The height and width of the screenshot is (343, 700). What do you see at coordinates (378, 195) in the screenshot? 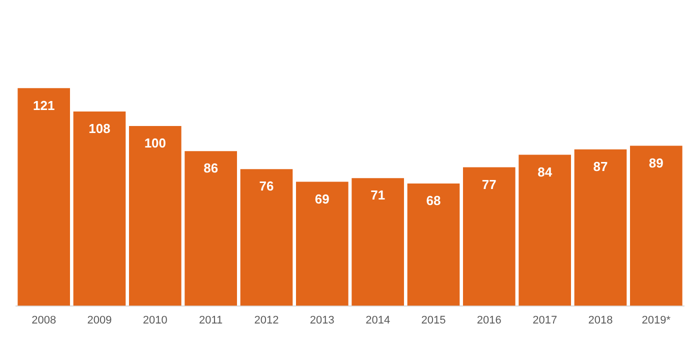
I see `data-label: 71` at bounding box center [378, 195].